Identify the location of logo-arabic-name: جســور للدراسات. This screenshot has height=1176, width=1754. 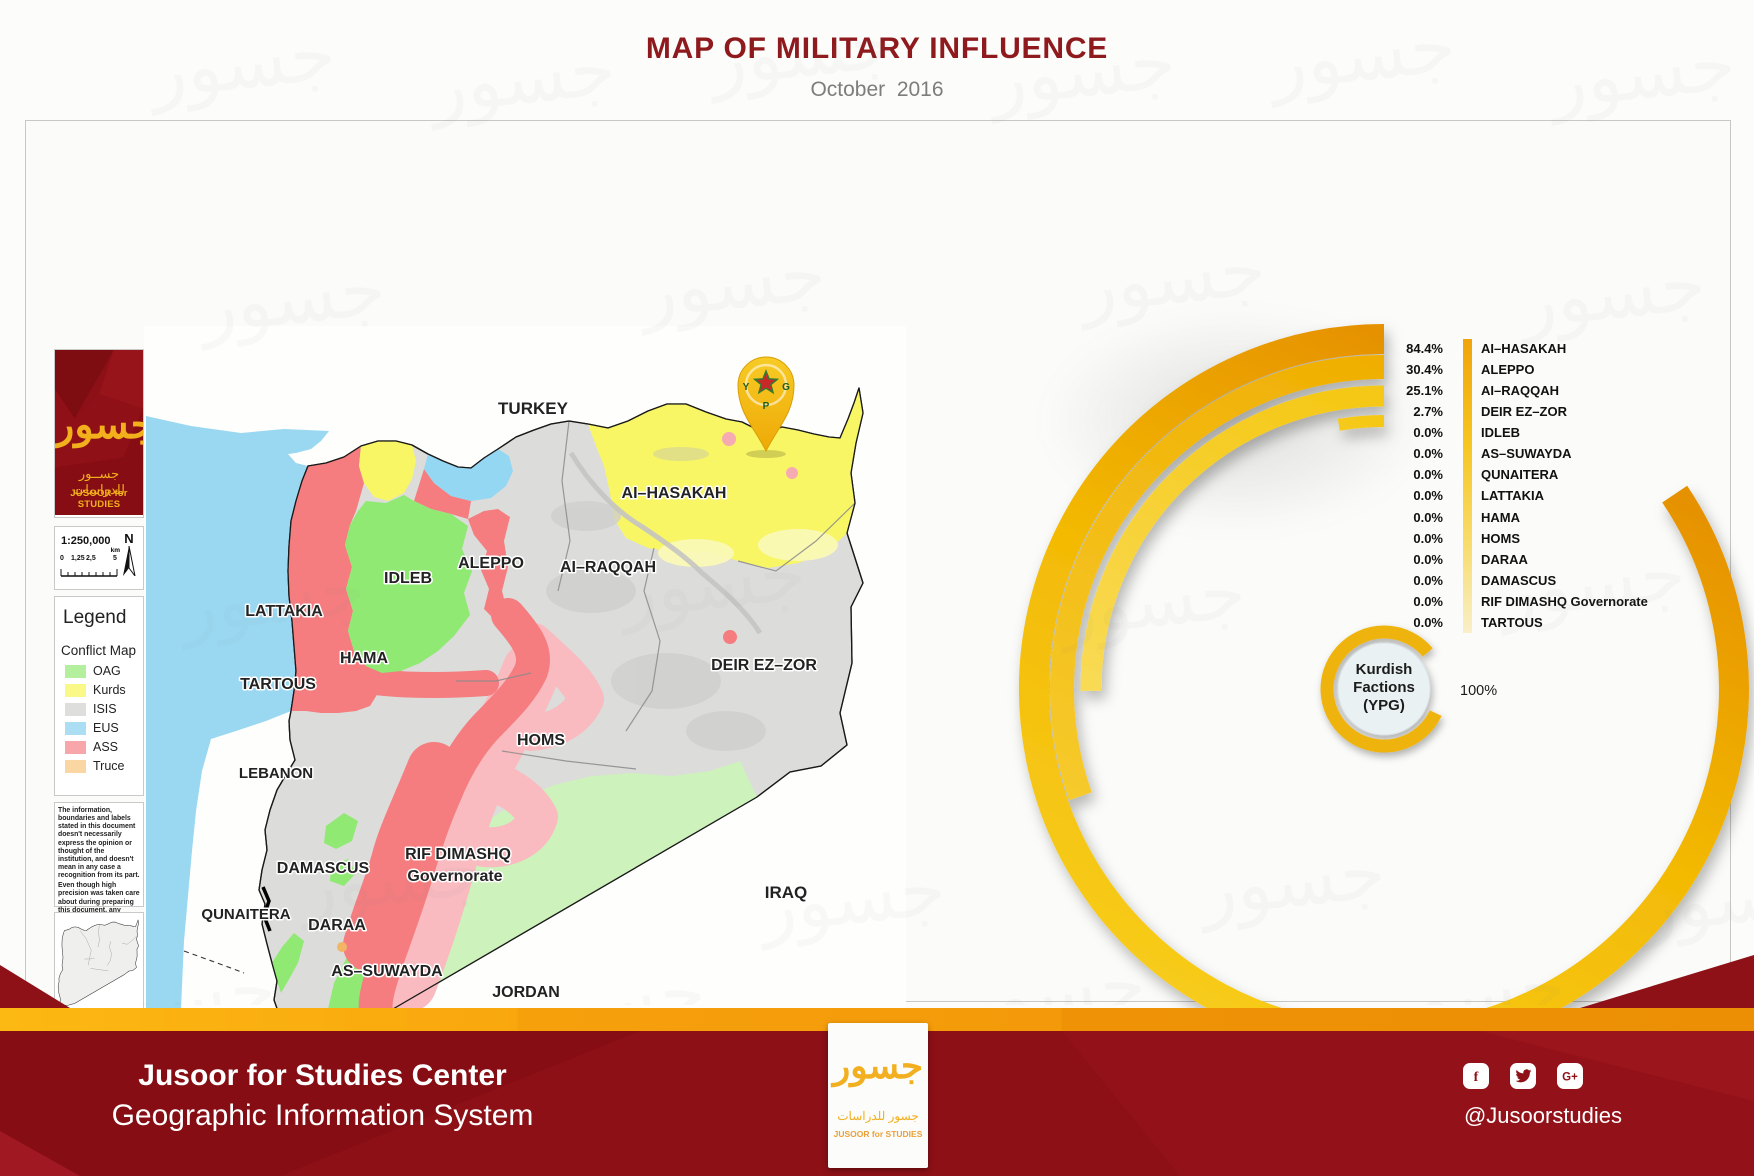
(99, 481).